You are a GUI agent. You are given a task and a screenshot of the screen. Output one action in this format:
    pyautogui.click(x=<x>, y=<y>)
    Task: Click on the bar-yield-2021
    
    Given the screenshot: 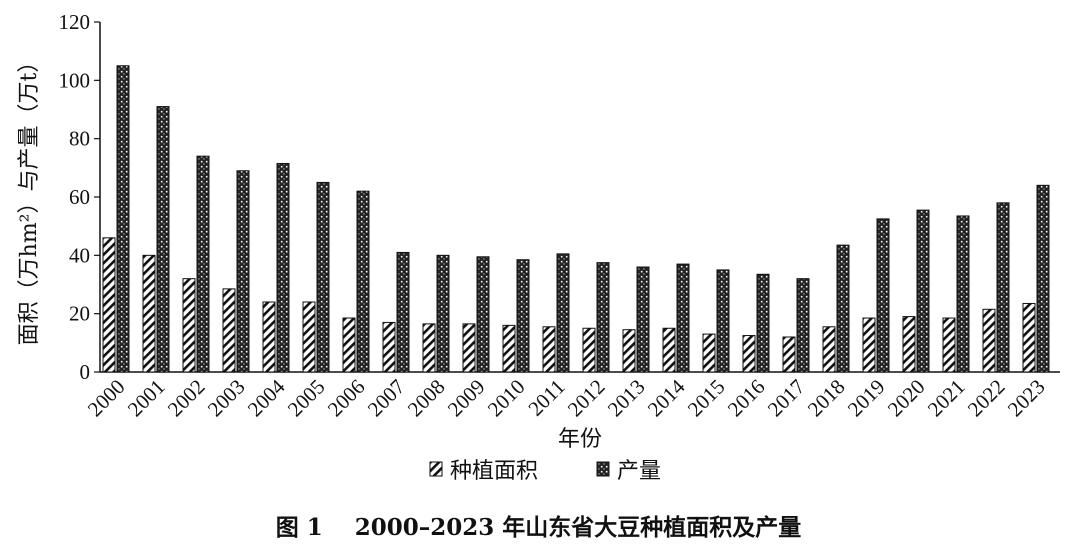 What is the action you would take?
    pyautogui.click(x=963, y=294)
    